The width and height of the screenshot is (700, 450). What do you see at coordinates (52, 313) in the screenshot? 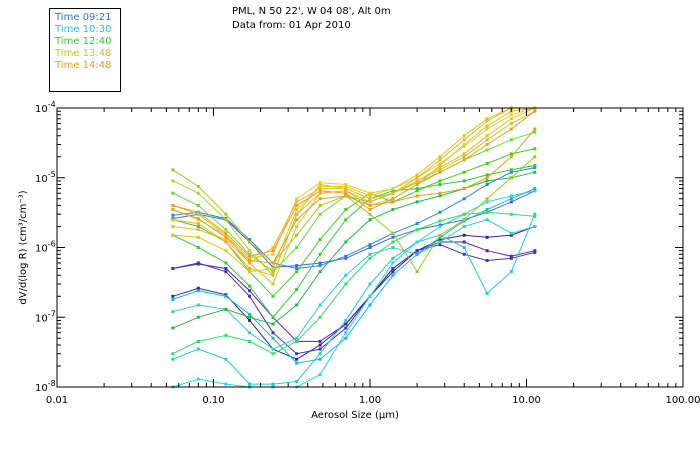
I see `y-tick-exponent: -7` at bounding box center [52, 313].